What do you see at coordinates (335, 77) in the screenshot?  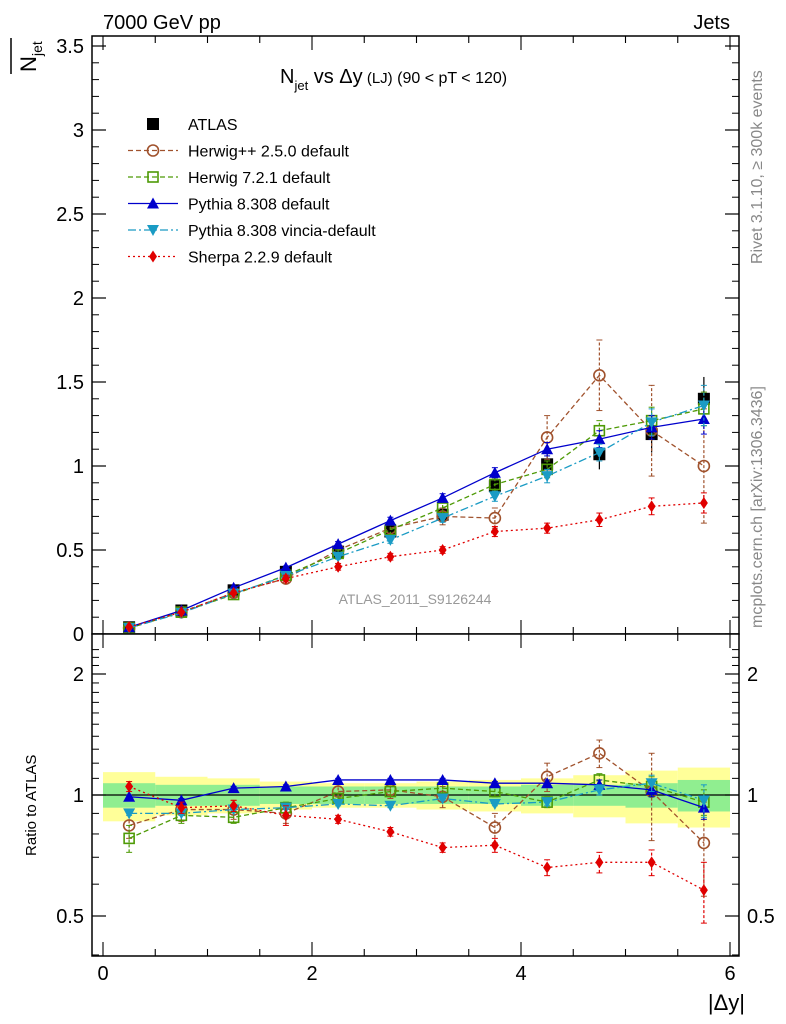 I see `title-rest: vs Δy` at bounding box center [335, 77].